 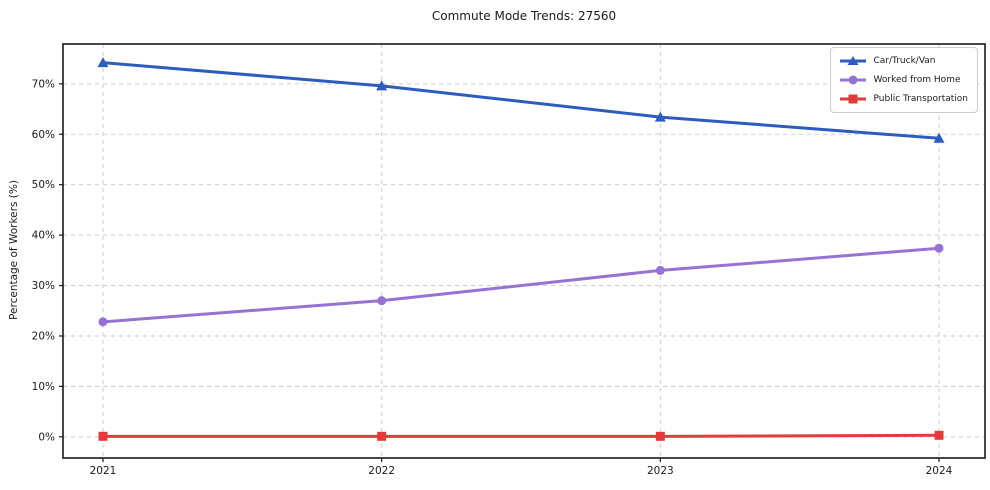 What do you see at coordinates (920, 99) in the screenshot?
I see `legend-label: Public Transportation` at bounding box center [920, 99].